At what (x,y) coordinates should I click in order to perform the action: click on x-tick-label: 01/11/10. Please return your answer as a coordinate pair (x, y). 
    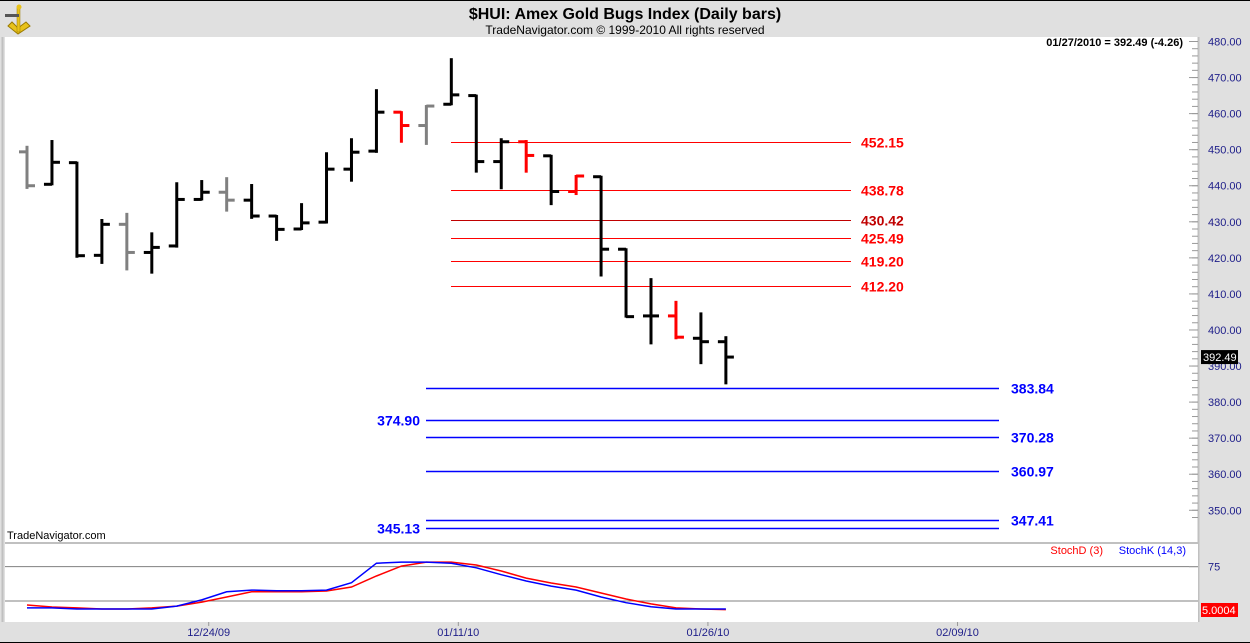
    Looking at the image, I should click on (458, 633).